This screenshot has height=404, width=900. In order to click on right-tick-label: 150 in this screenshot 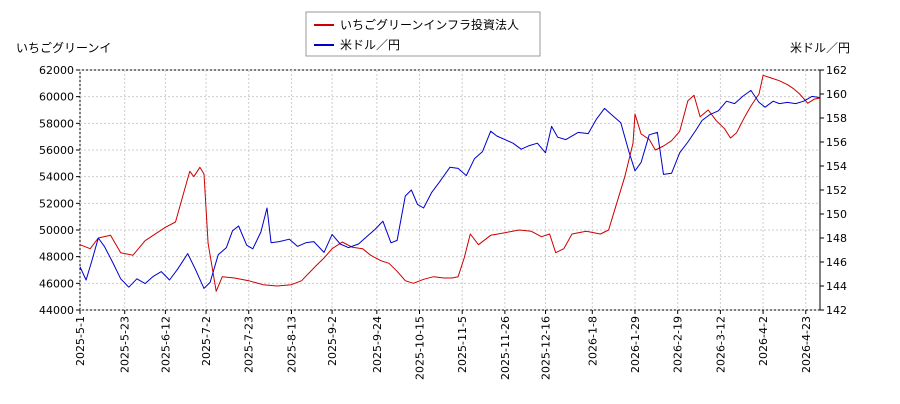, I will do `click(836, 214)`.